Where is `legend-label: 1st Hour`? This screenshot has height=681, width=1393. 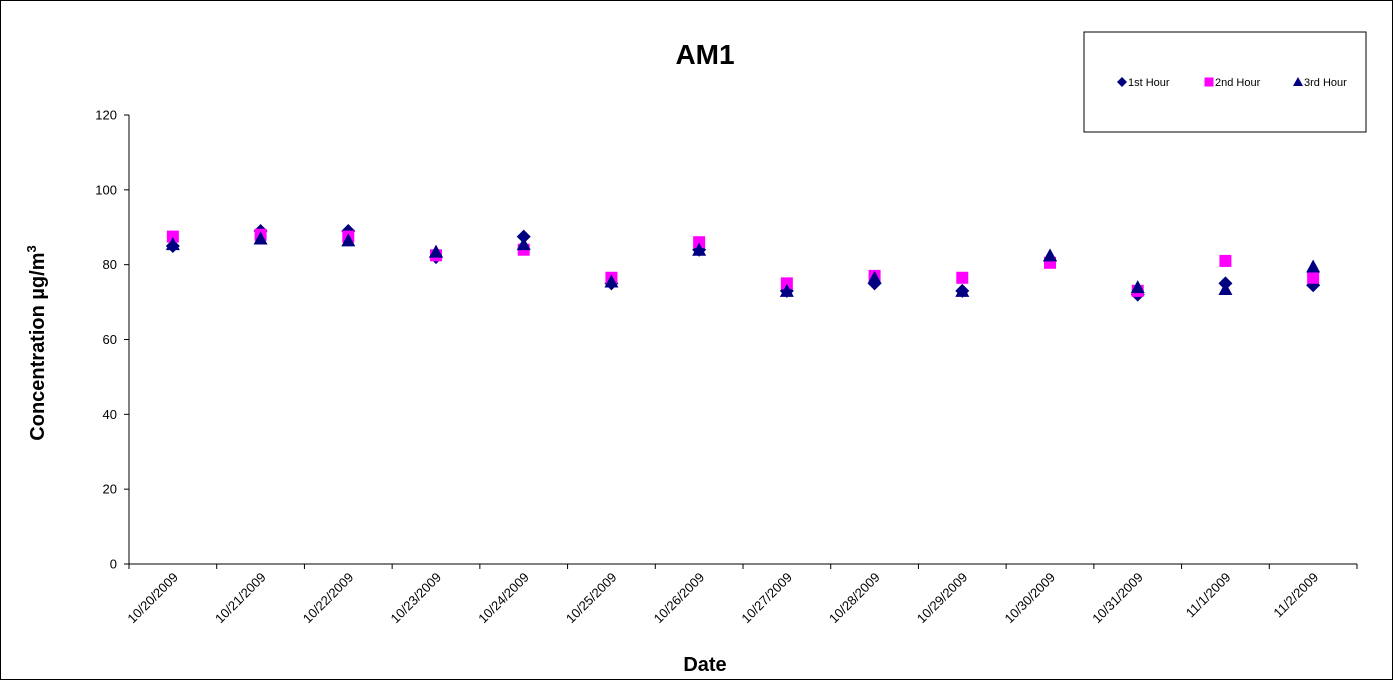 legend-label: 1st Hour is located at coordinates (1149, 83).